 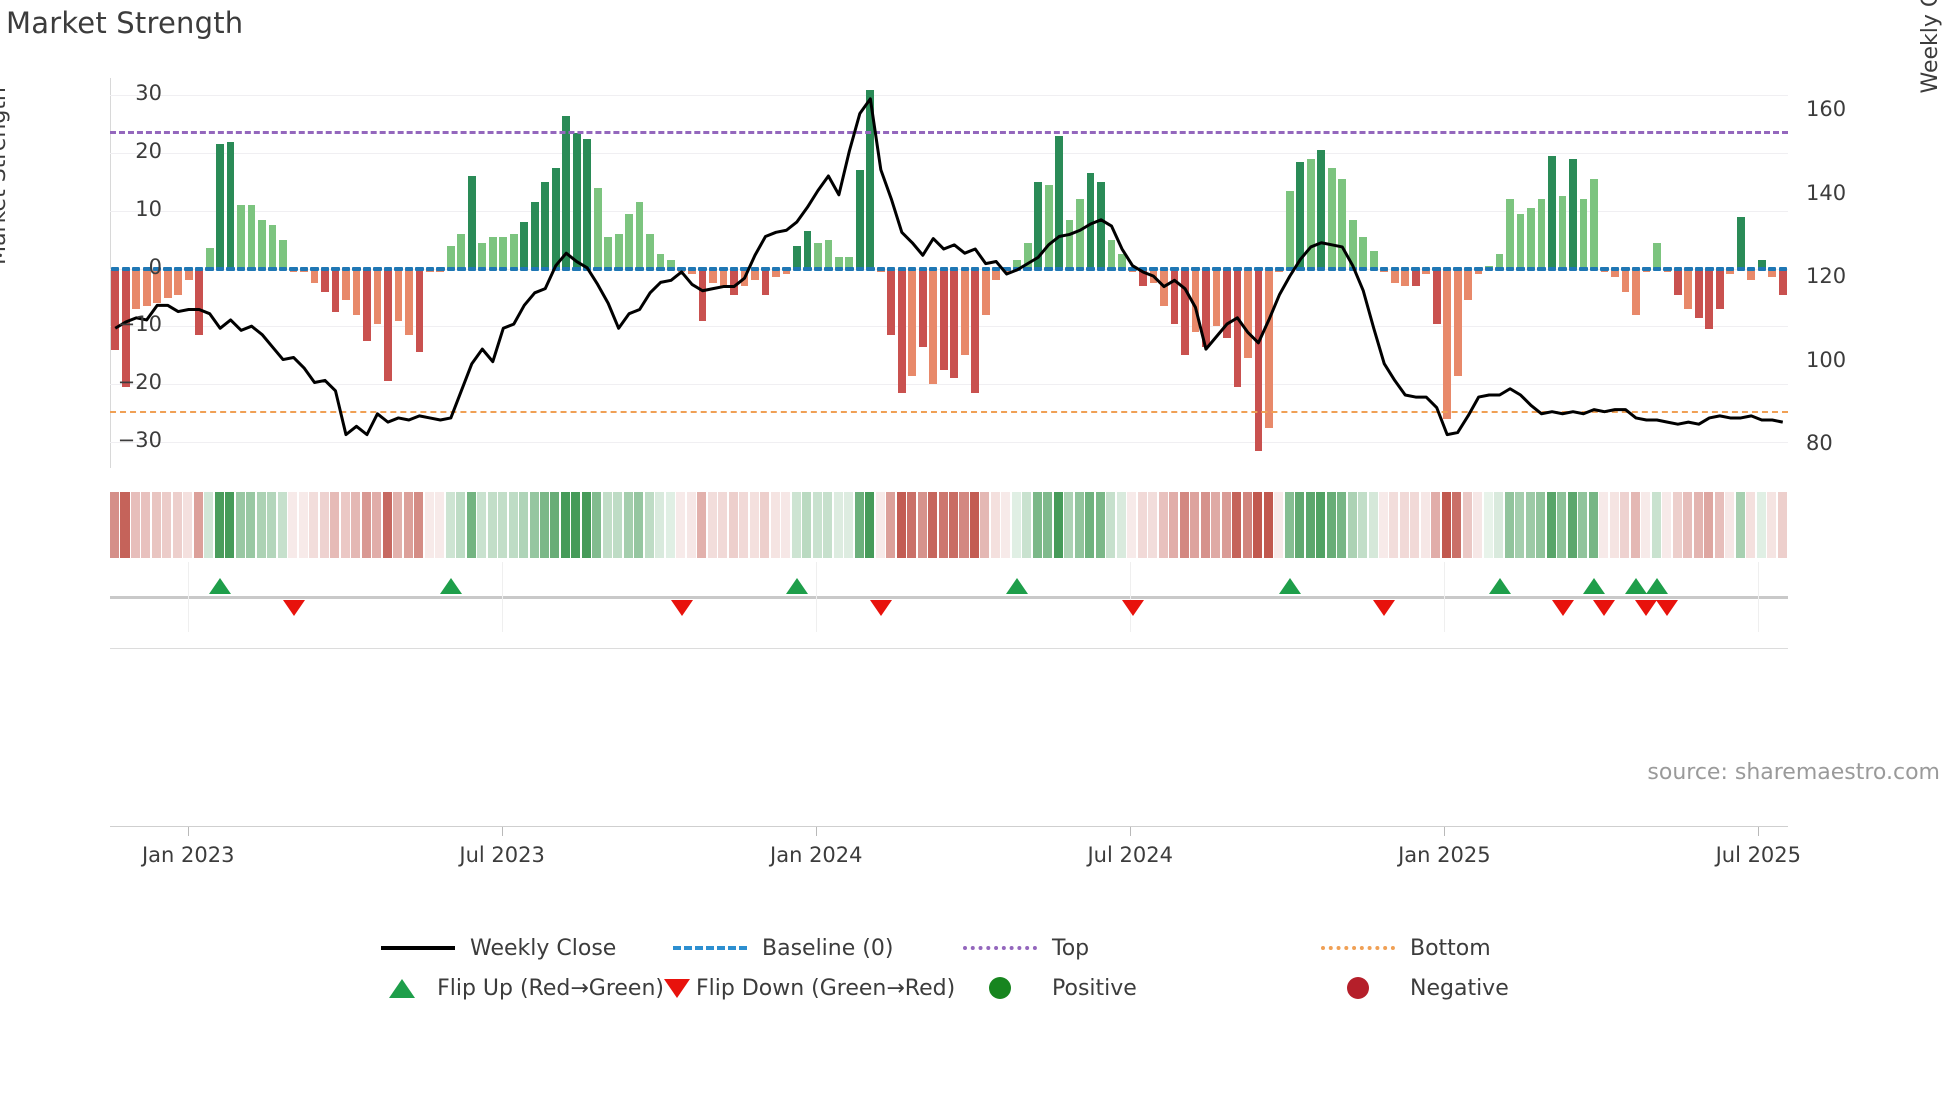 What do you see at coordinates (1133, 948) in the screenshot?
I see `legend-item-top: Top` at bounding box center [1133, 948].